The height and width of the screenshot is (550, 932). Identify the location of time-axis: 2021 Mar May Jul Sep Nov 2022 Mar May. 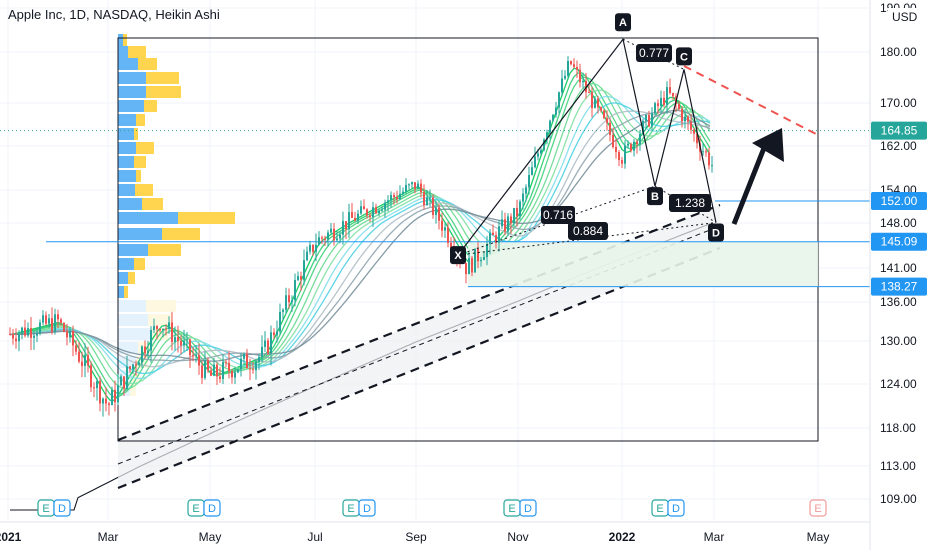
(435, 532).